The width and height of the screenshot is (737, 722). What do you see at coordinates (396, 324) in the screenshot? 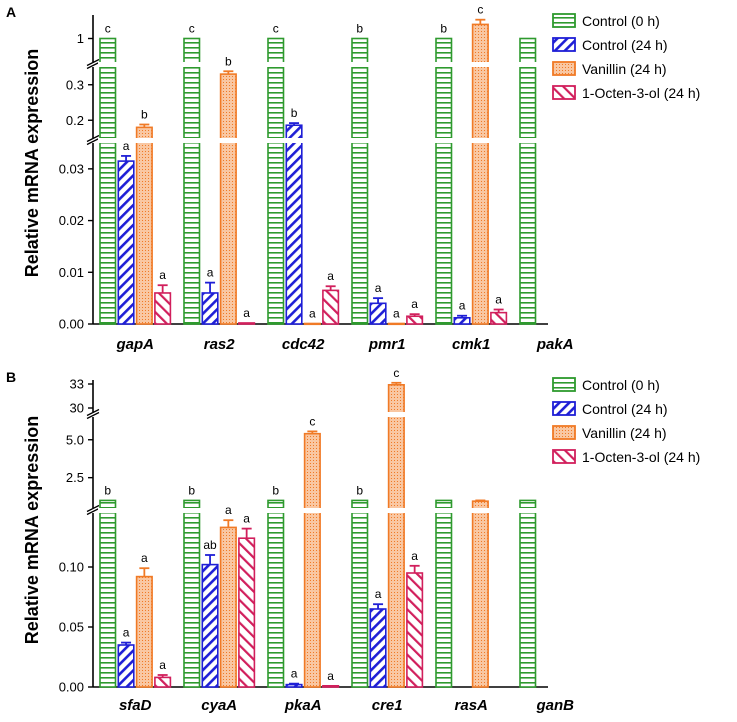
I see `bar-vanillin-pmr1` at bounding box center [396, 324].